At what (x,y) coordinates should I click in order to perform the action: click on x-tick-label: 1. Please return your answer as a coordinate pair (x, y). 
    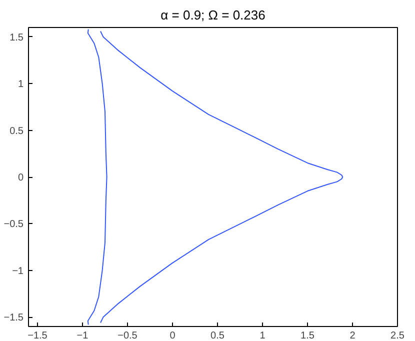
    Looking at the image, I should click on (263, 335).